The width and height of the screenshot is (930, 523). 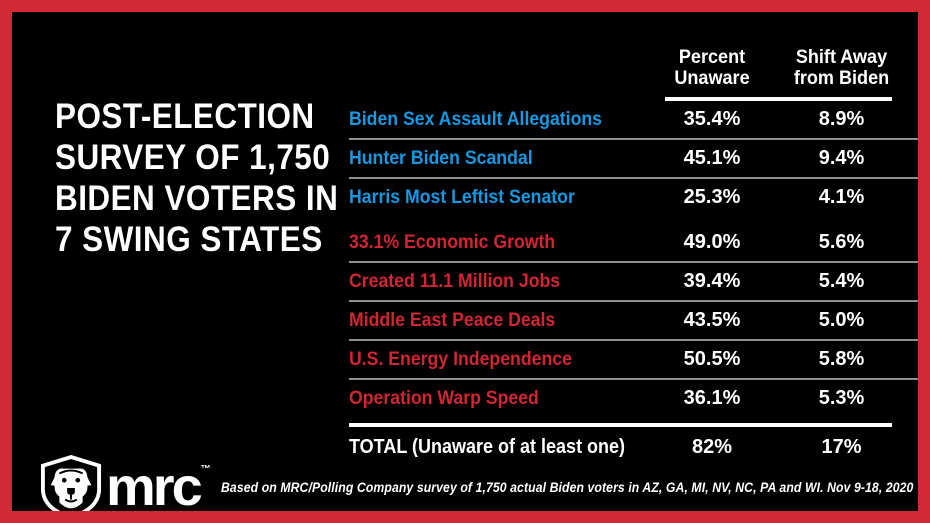 I want to click on shift-away-value: 5.4%, so click(x=841, y=281).